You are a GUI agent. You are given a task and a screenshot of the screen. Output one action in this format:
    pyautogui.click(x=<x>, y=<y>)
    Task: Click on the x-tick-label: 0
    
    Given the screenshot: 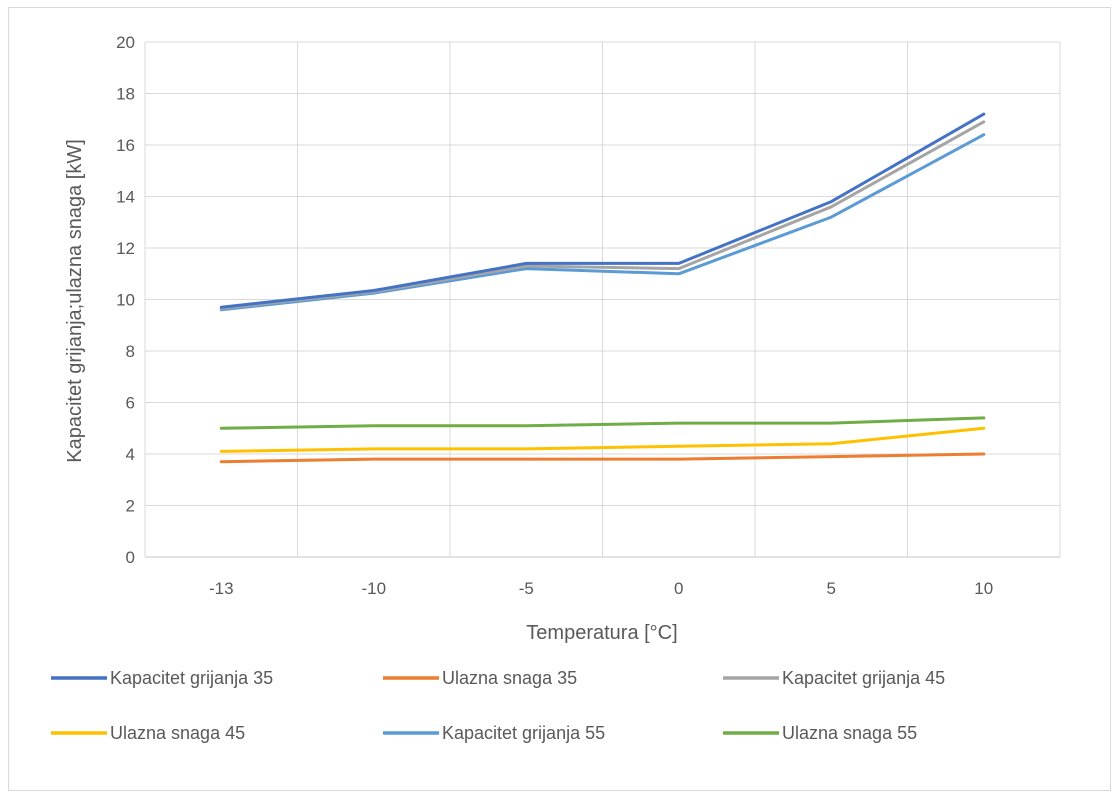 What is the action you would take?
    pyautogui.click(x=678, y=588)
    